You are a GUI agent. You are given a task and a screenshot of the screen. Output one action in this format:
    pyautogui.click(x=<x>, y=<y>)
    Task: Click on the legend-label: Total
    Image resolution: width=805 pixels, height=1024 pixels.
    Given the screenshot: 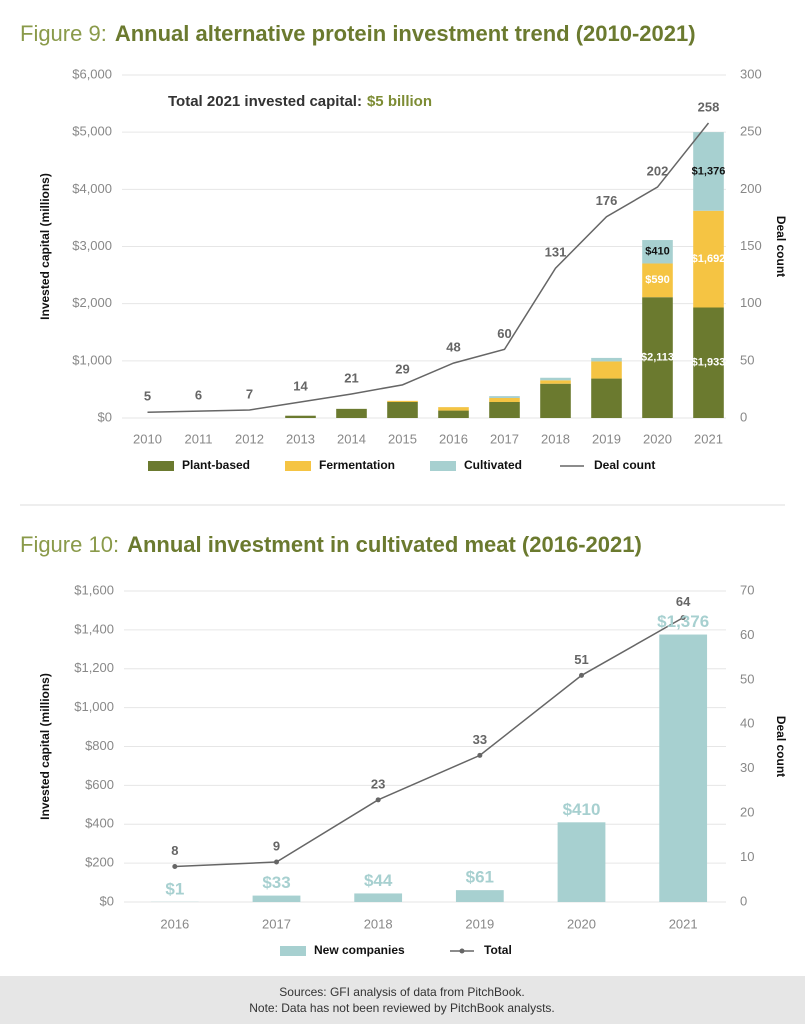 What is the action you would take?
    pyautogui.click(x=498, y=950)
    